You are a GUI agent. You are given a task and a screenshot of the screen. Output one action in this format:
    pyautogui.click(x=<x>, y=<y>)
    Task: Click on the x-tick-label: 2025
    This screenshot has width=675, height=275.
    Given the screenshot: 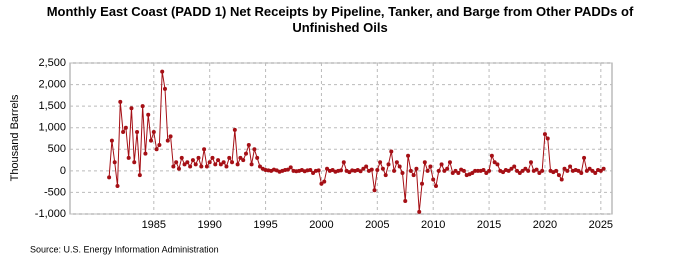 What is the action you would take?
    pyautogui.click(x=601, y=225)
    